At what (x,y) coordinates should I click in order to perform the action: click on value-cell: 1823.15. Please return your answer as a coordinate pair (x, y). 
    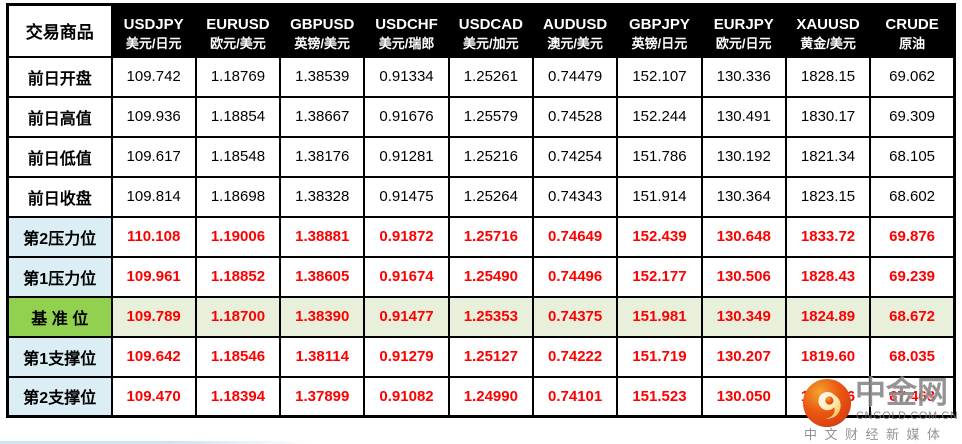
    Looking at the image, I should click on (828, 196).